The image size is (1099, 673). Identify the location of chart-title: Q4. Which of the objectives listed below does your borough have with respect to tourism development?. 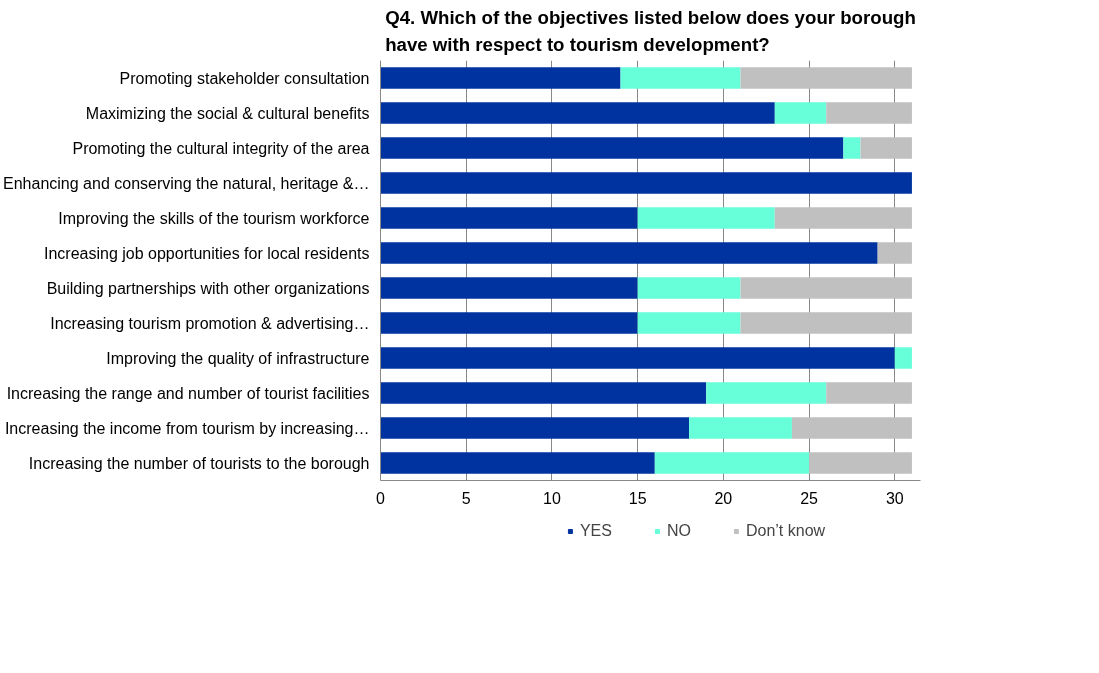
(650, 31).